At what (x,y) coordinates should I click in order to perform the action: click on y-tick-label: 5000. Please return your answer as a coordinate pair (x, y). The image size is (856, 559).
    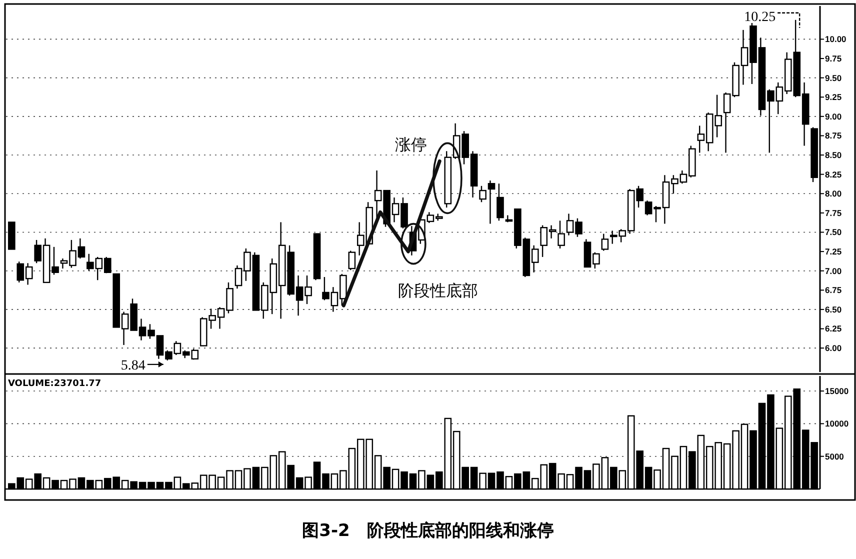
    Looking at the image, I should click on (834, 456).